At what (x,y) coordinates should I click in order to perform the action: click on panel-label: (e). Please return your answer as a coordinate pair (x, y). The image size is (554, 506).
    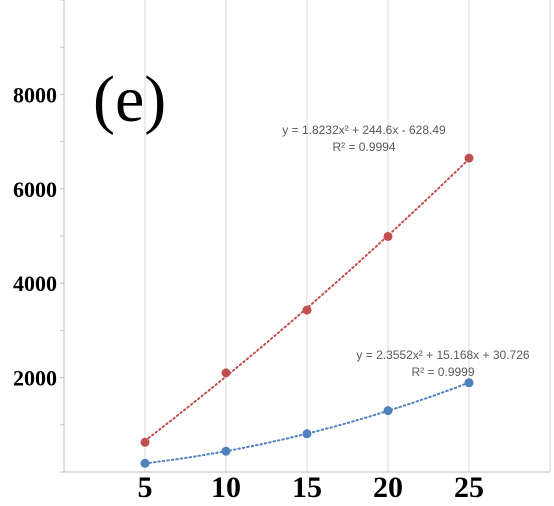
    Looking at the image, I should click on (129, 99).